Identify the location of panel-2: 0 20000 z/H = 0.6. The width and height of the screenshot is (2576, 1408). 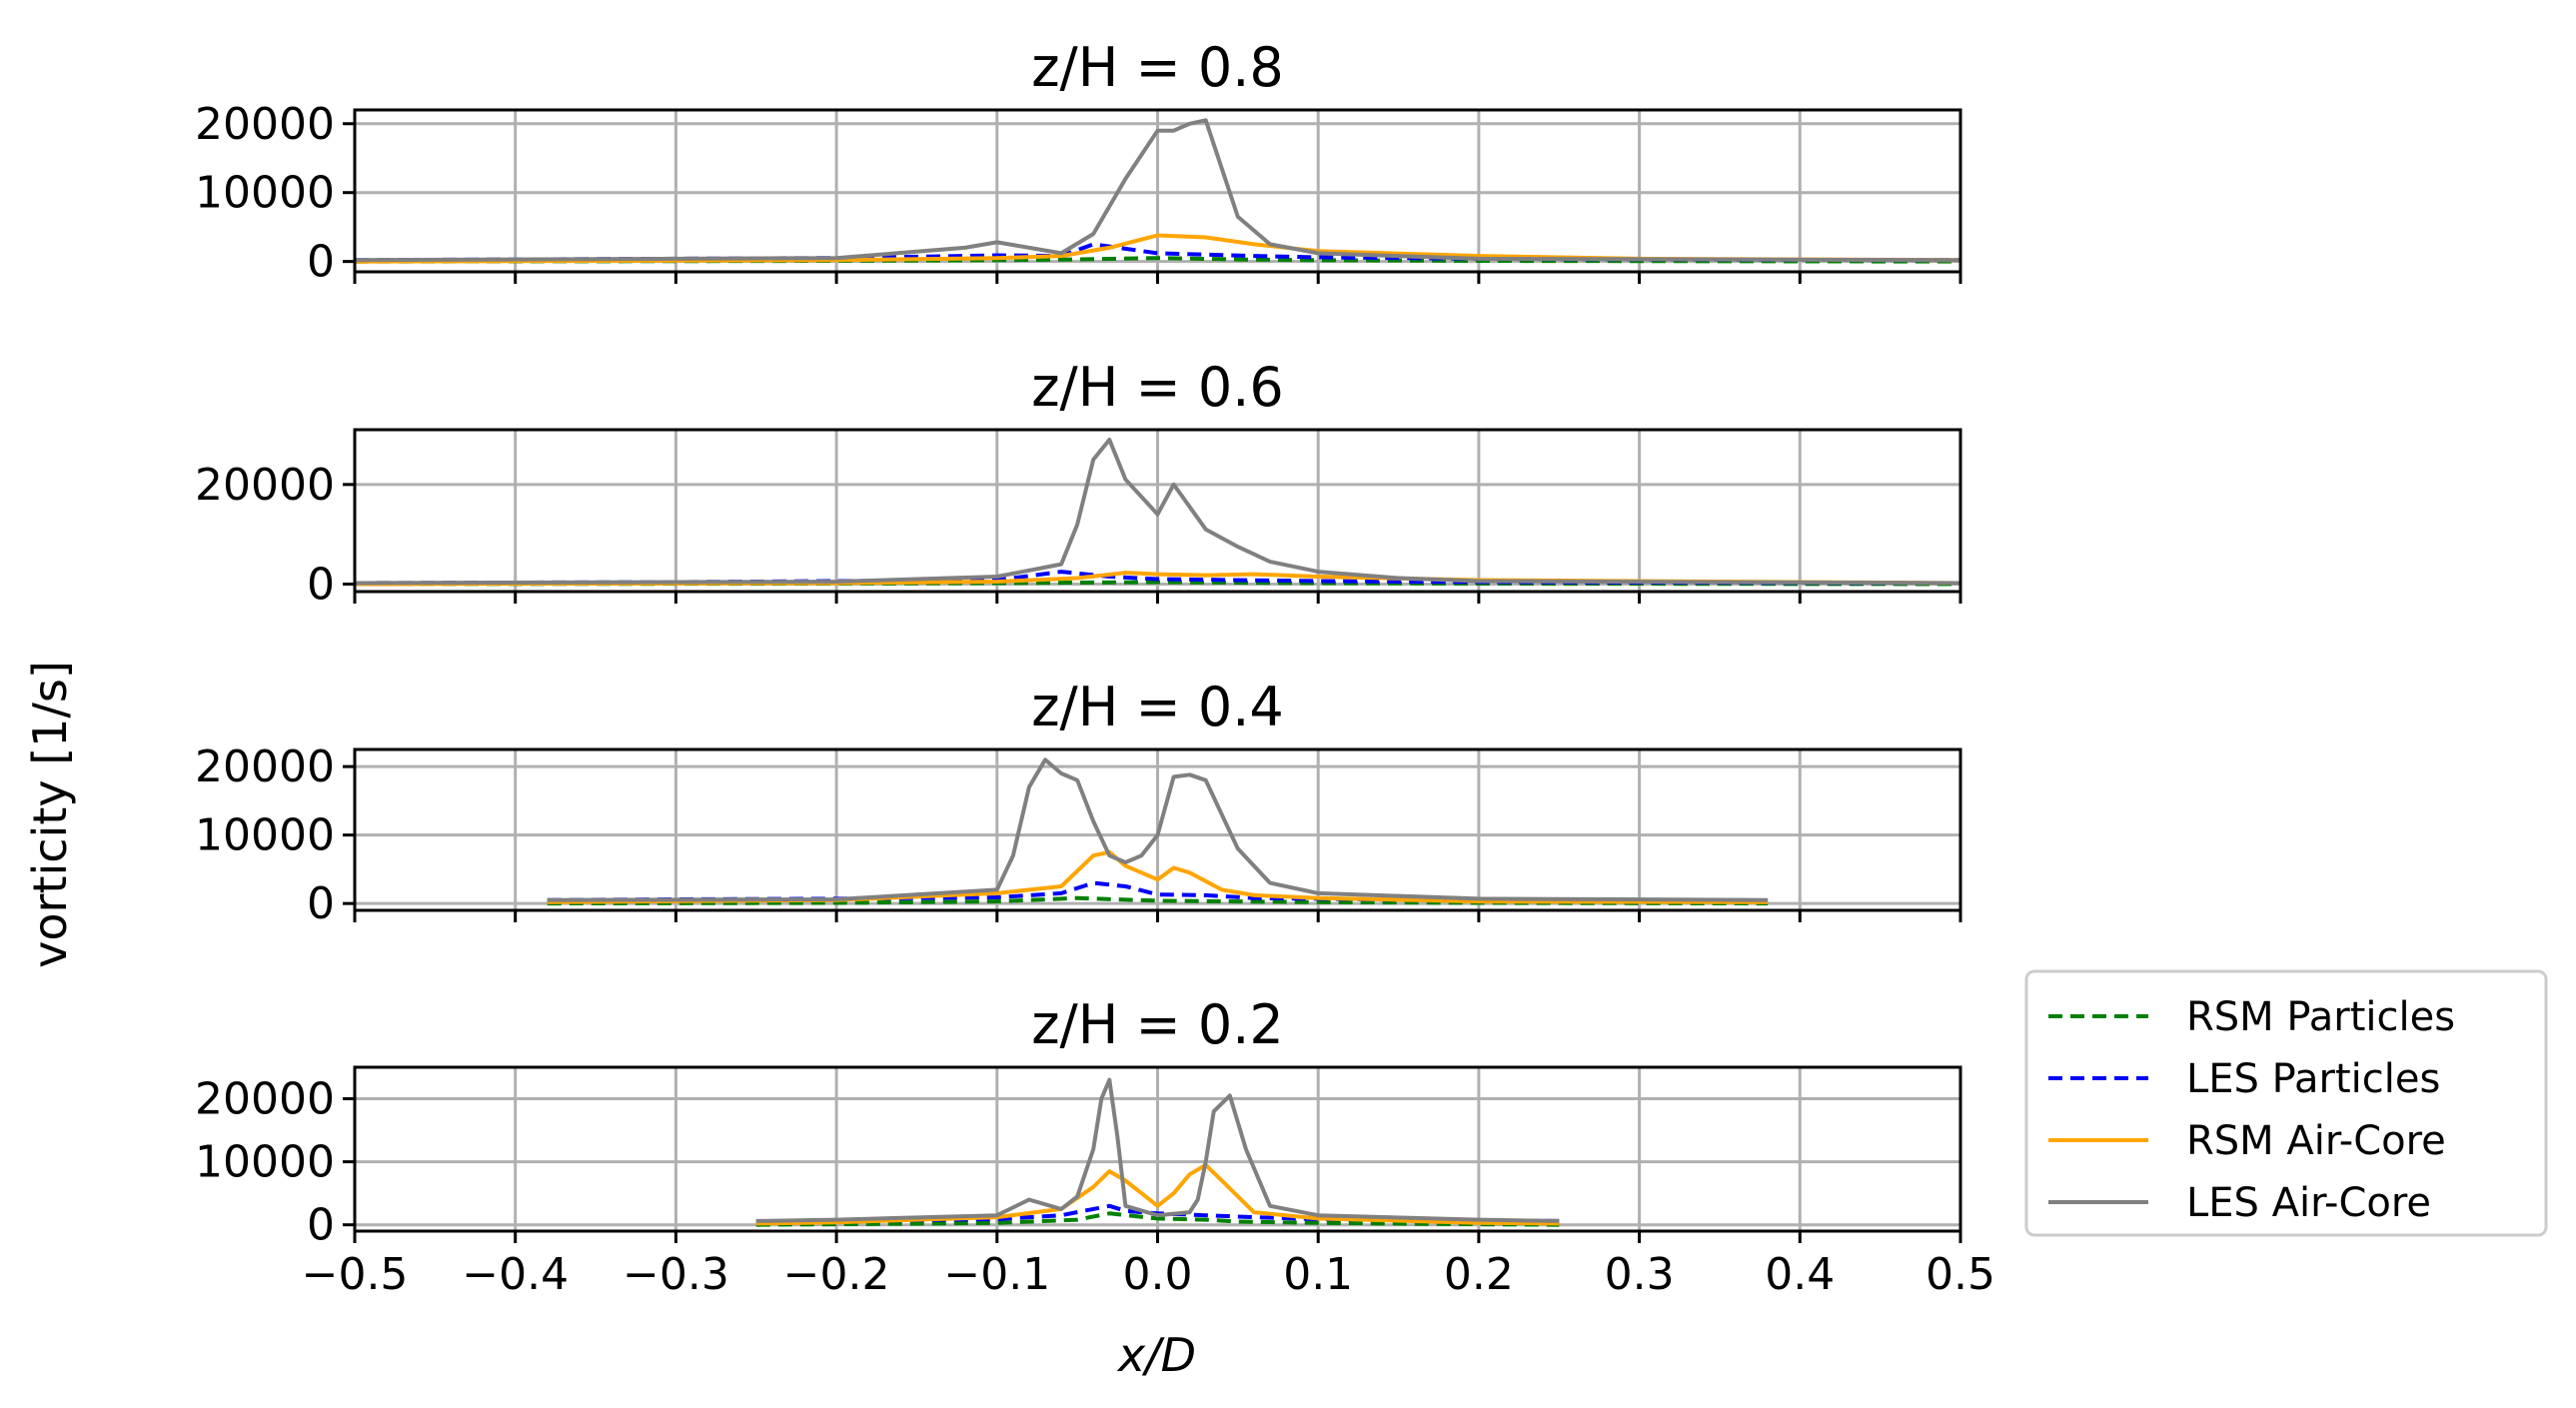
(1078, 483).